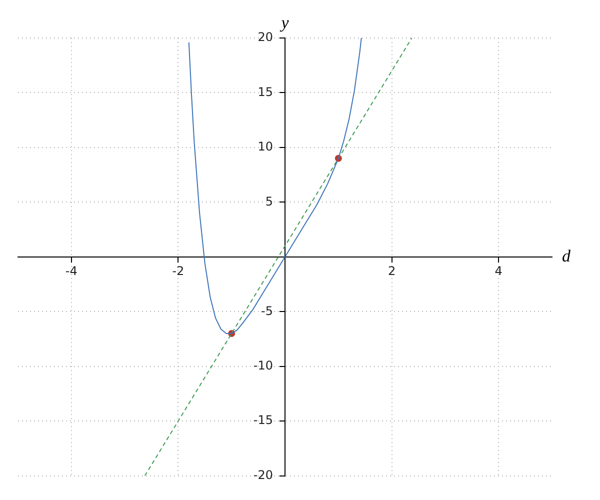  Describe the element at coordinates (275, 201) in the screenshot. I see `y-tick-label: 5` at that location.